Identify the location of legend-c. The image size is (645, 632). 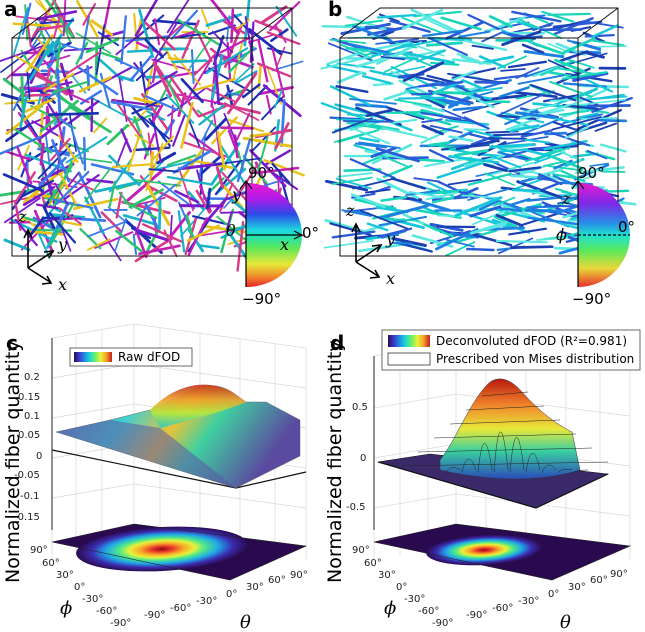
(131, 357).